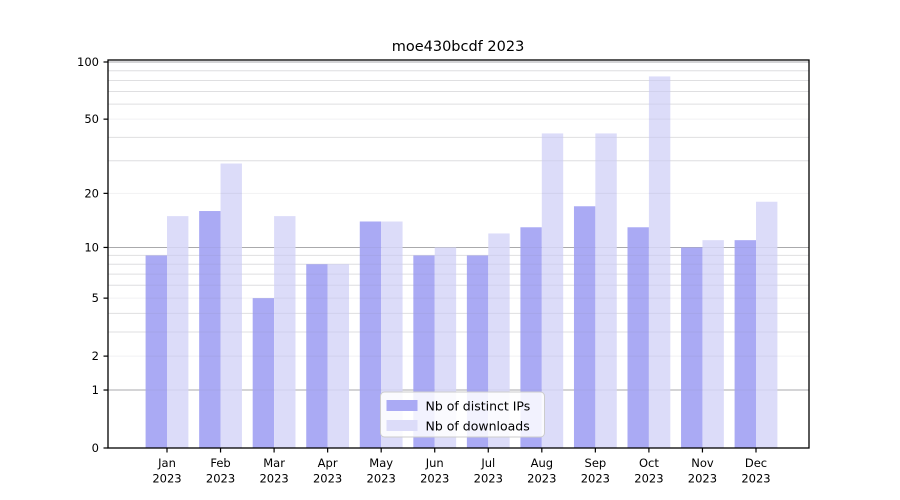 The height and width of the screenshot is (500, 900). I want to click on y-tick-label-0: 0, so click(95, 448).